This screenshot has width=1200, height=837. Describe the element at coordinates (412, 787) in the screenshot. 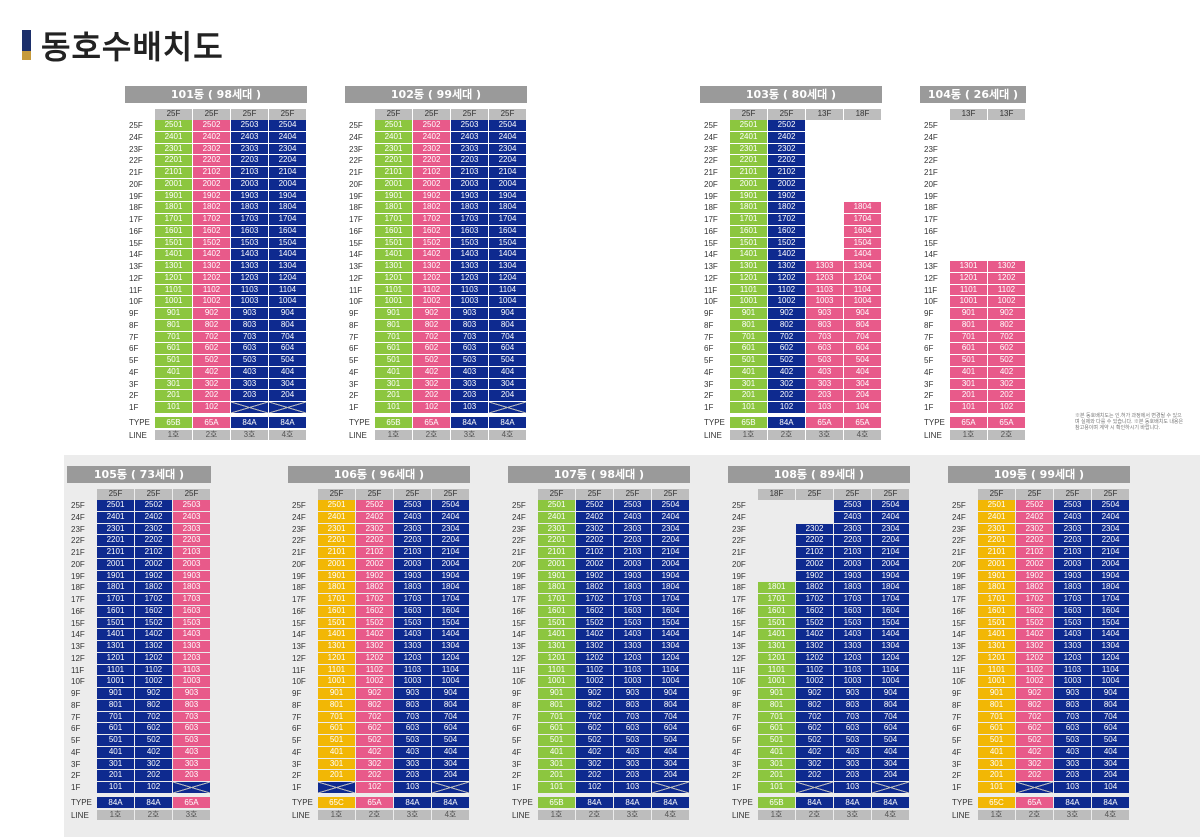

I see `unit-cell: 103` at that location.